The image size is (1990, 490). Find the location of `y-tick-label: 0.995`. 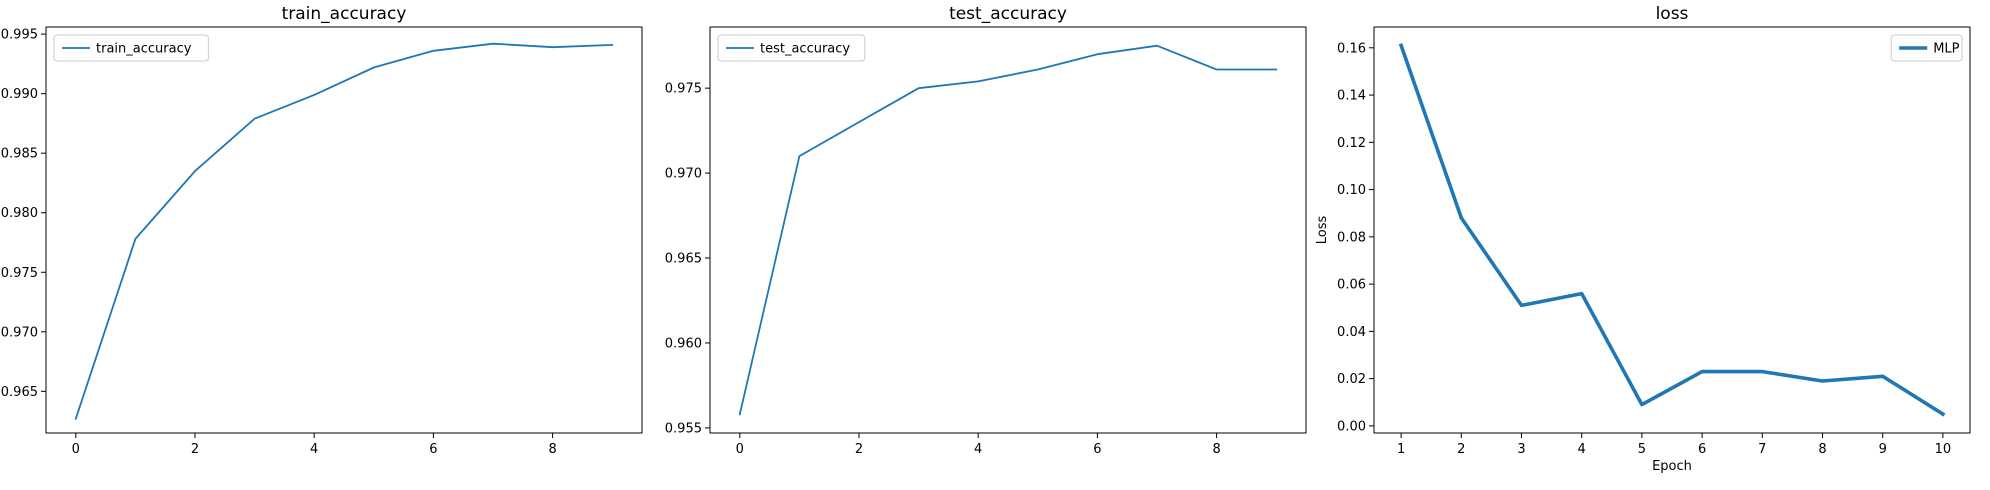

y-tick-label: 0.995 is located at coordinates (19, 35).